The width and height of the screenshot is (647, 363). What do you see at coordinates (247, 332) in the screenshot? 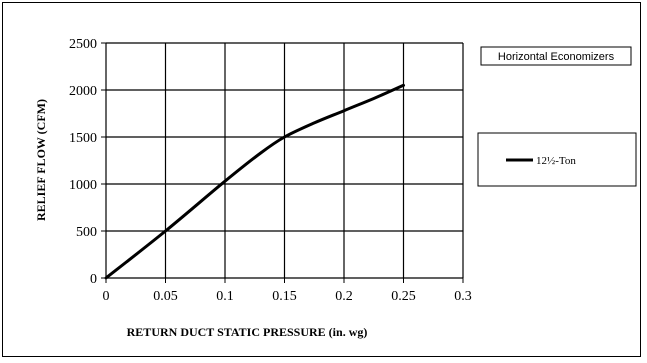
I see `x-axis-title: RETURN DUCT STATIC PRESSURE (in. wg)` at bounding box center [247, 332].